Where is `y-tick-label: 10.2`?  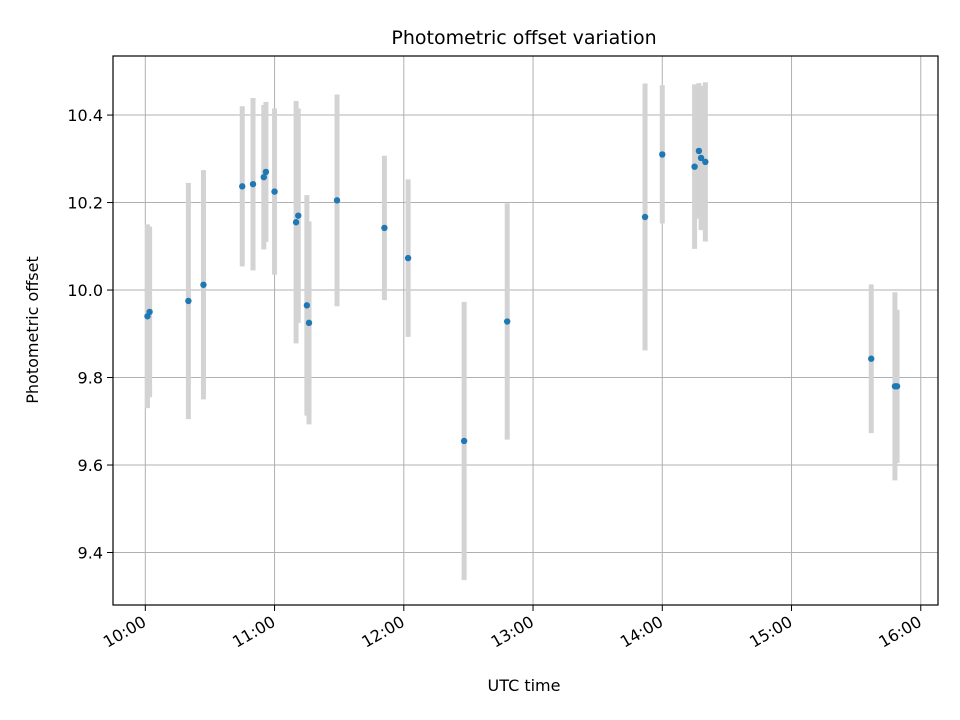
y-tick-label: 10.2 is located at coordinates (85, 203).